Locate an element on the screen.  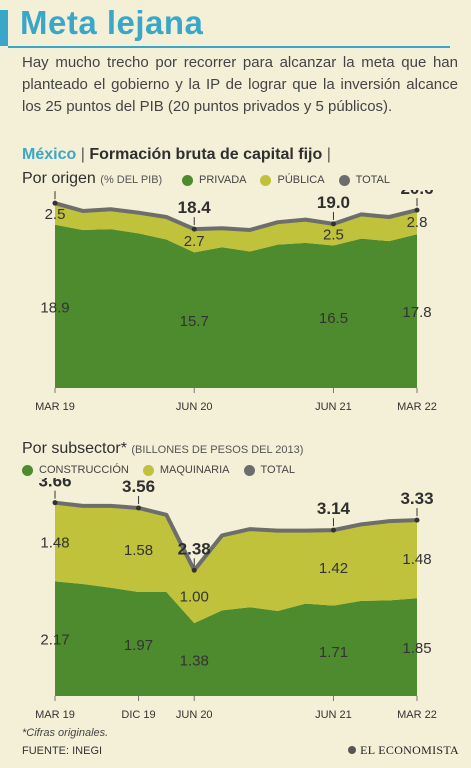
total-label: 18.4 is located at coordinates (195, 207).